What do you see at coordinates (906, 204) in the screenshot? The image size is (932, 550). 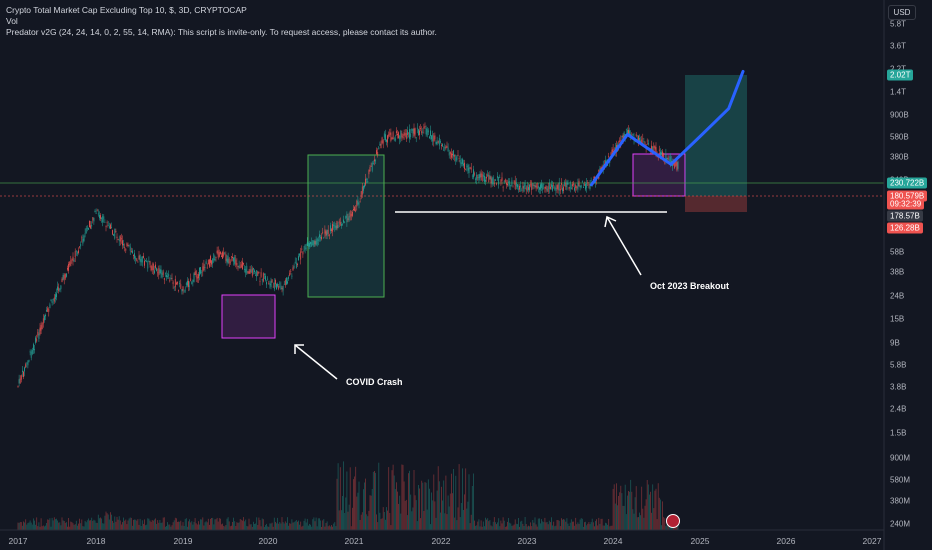 I see `price-label: 09:32:39` at bounding box center [906, 204].